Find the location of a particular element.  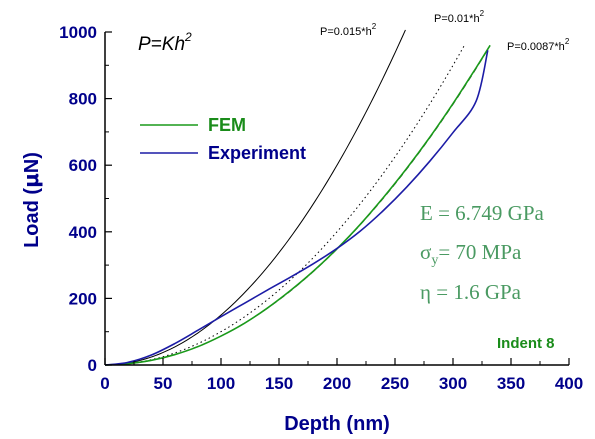

y-ticks: 0 200 400 600 800 1000 is located at coordinates (85, 199).